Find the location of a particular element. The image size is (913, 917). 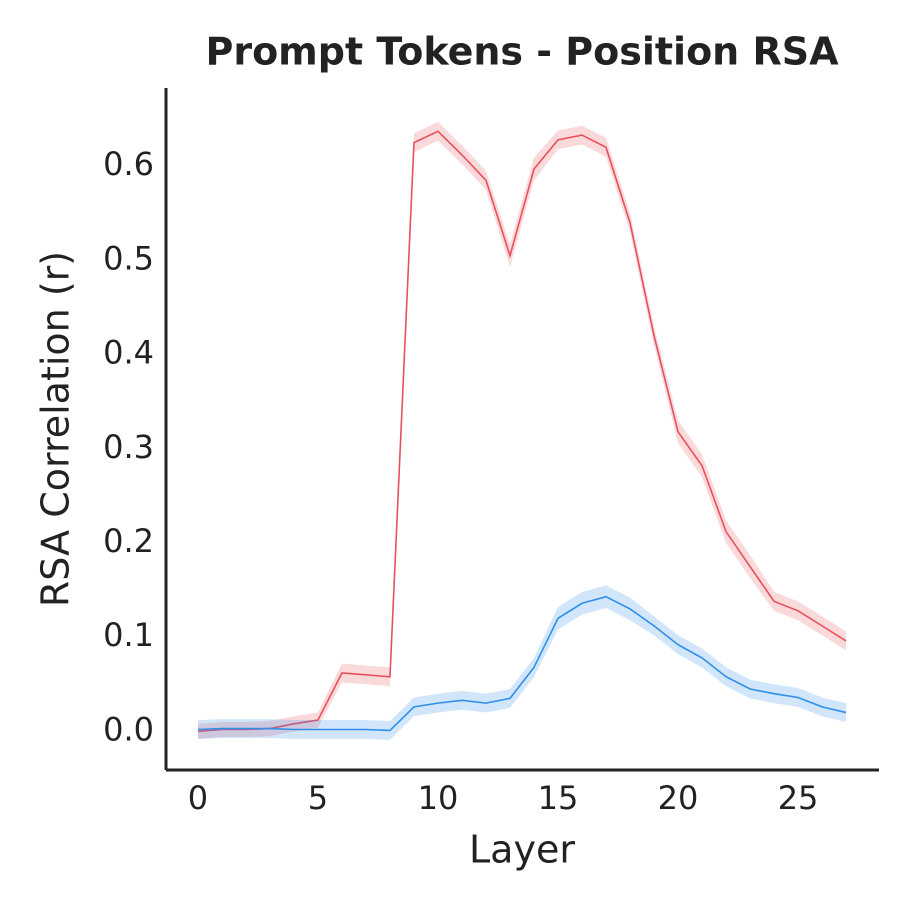

x-tick-label: 0 is located at coordinates (198, 798).